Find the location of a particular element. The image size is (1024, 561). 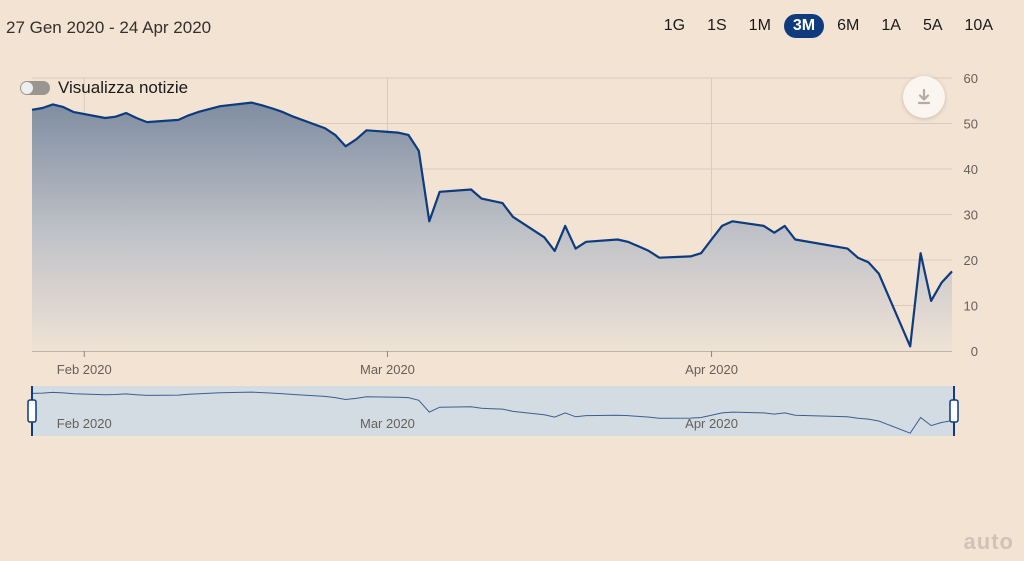

navigator-x-tick-label: Apr 2020 is located at coordinates (711, 423).